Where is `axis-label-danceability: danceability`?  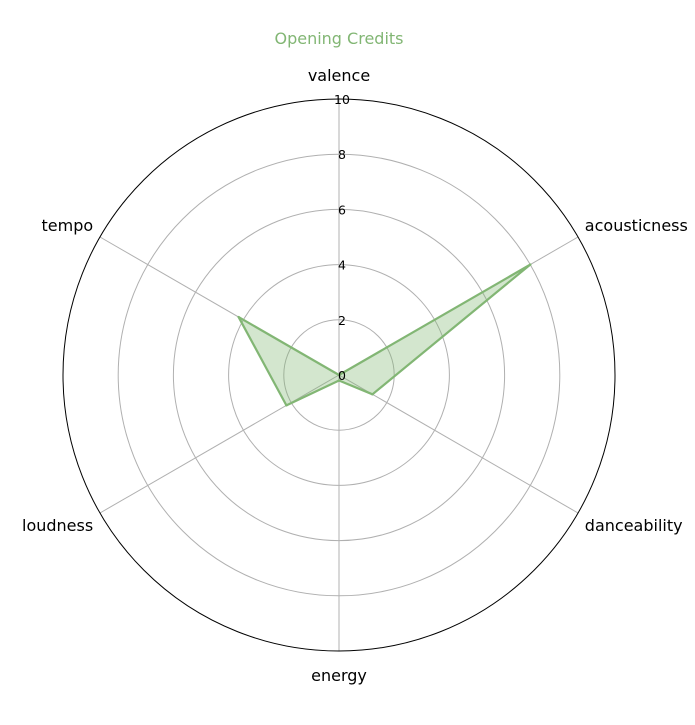 axis-label-danceability: danceability is located at coordinates (634, 525).